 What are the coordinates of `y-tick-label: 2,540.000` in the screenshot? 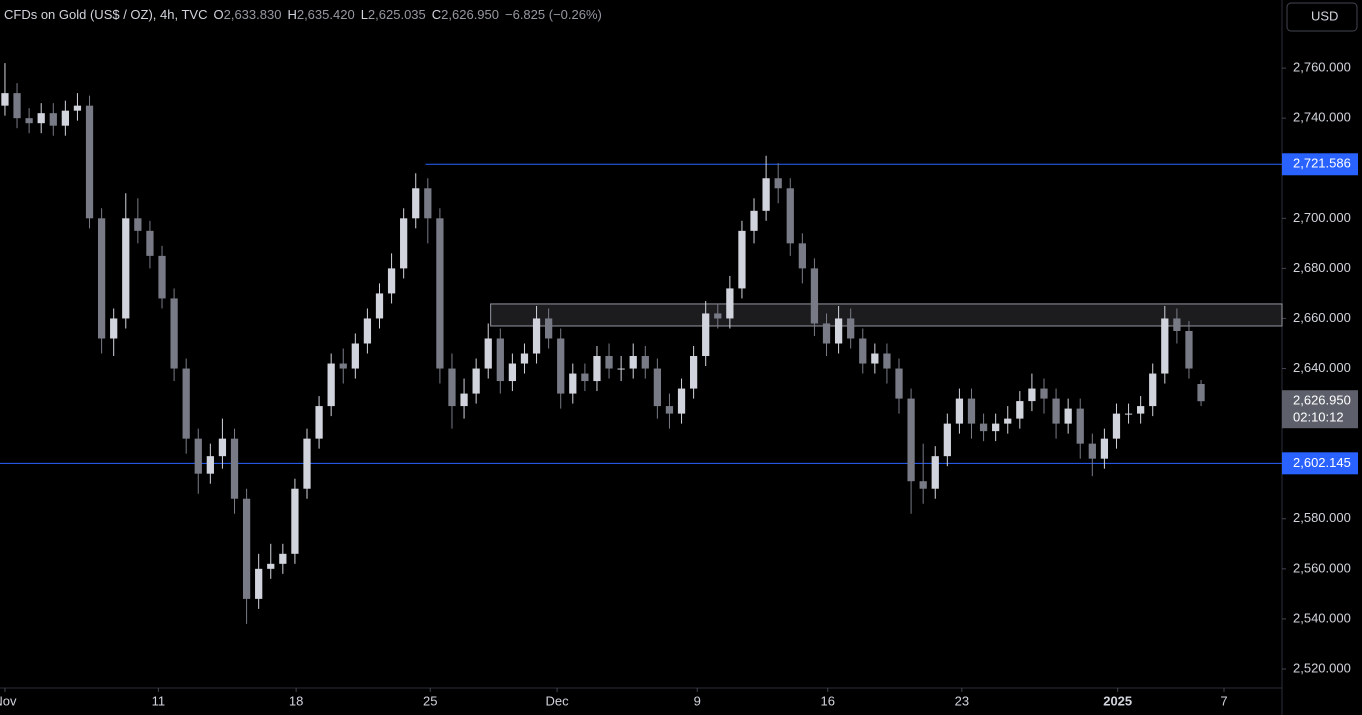 It's located at (1322, 617).